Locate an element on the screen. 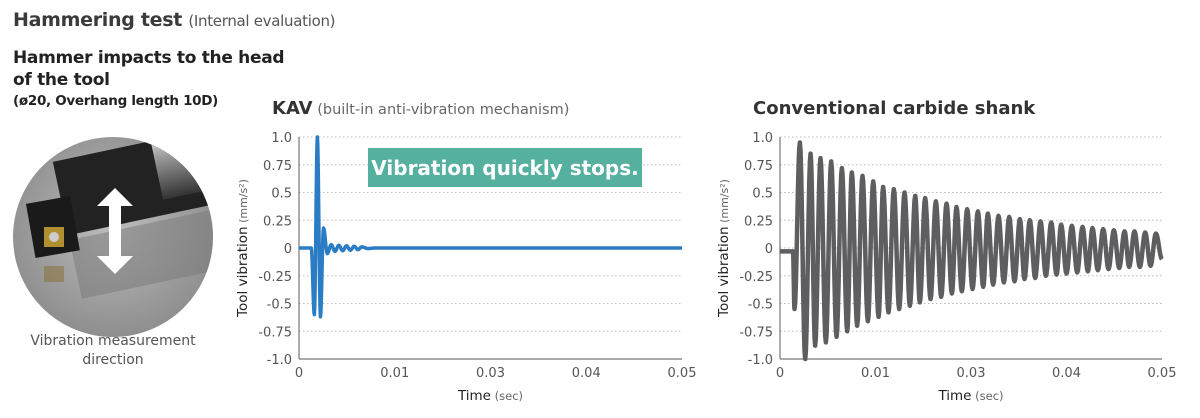 This screenshot has width=1200, height=418. photo-caption: Vibration measurement direction is located at coordinates (113, 351).